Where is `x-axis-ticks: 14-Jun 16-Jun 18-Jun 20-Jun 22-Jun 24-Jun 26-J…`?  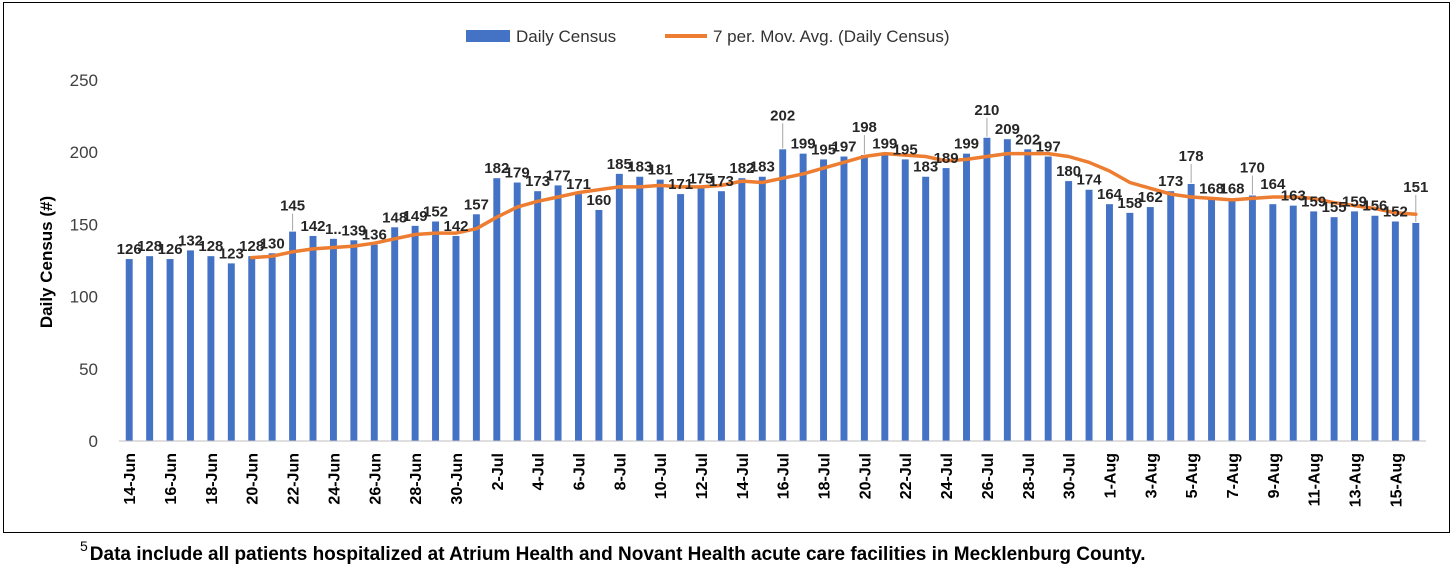
x-axis-ticks: 14-Jun 16-Jun 18-Jun 20-Jun 22-Jun 24-Jun 26-J… is located at coordinates (763, 480).